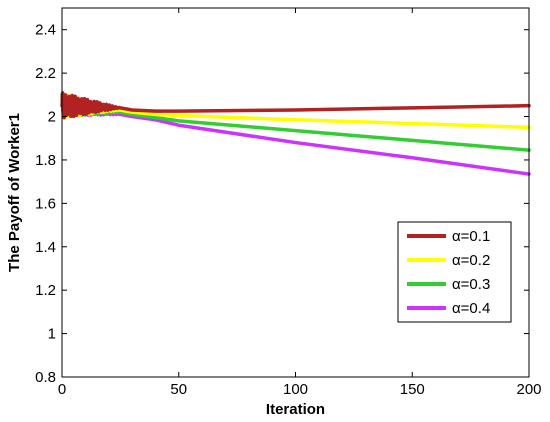 This screenshot has width=550, height=422. What do you see at coordinates (62, 389) in the screenshot?
I see `x-tick-label: 0` at bounding box center [62, 389].